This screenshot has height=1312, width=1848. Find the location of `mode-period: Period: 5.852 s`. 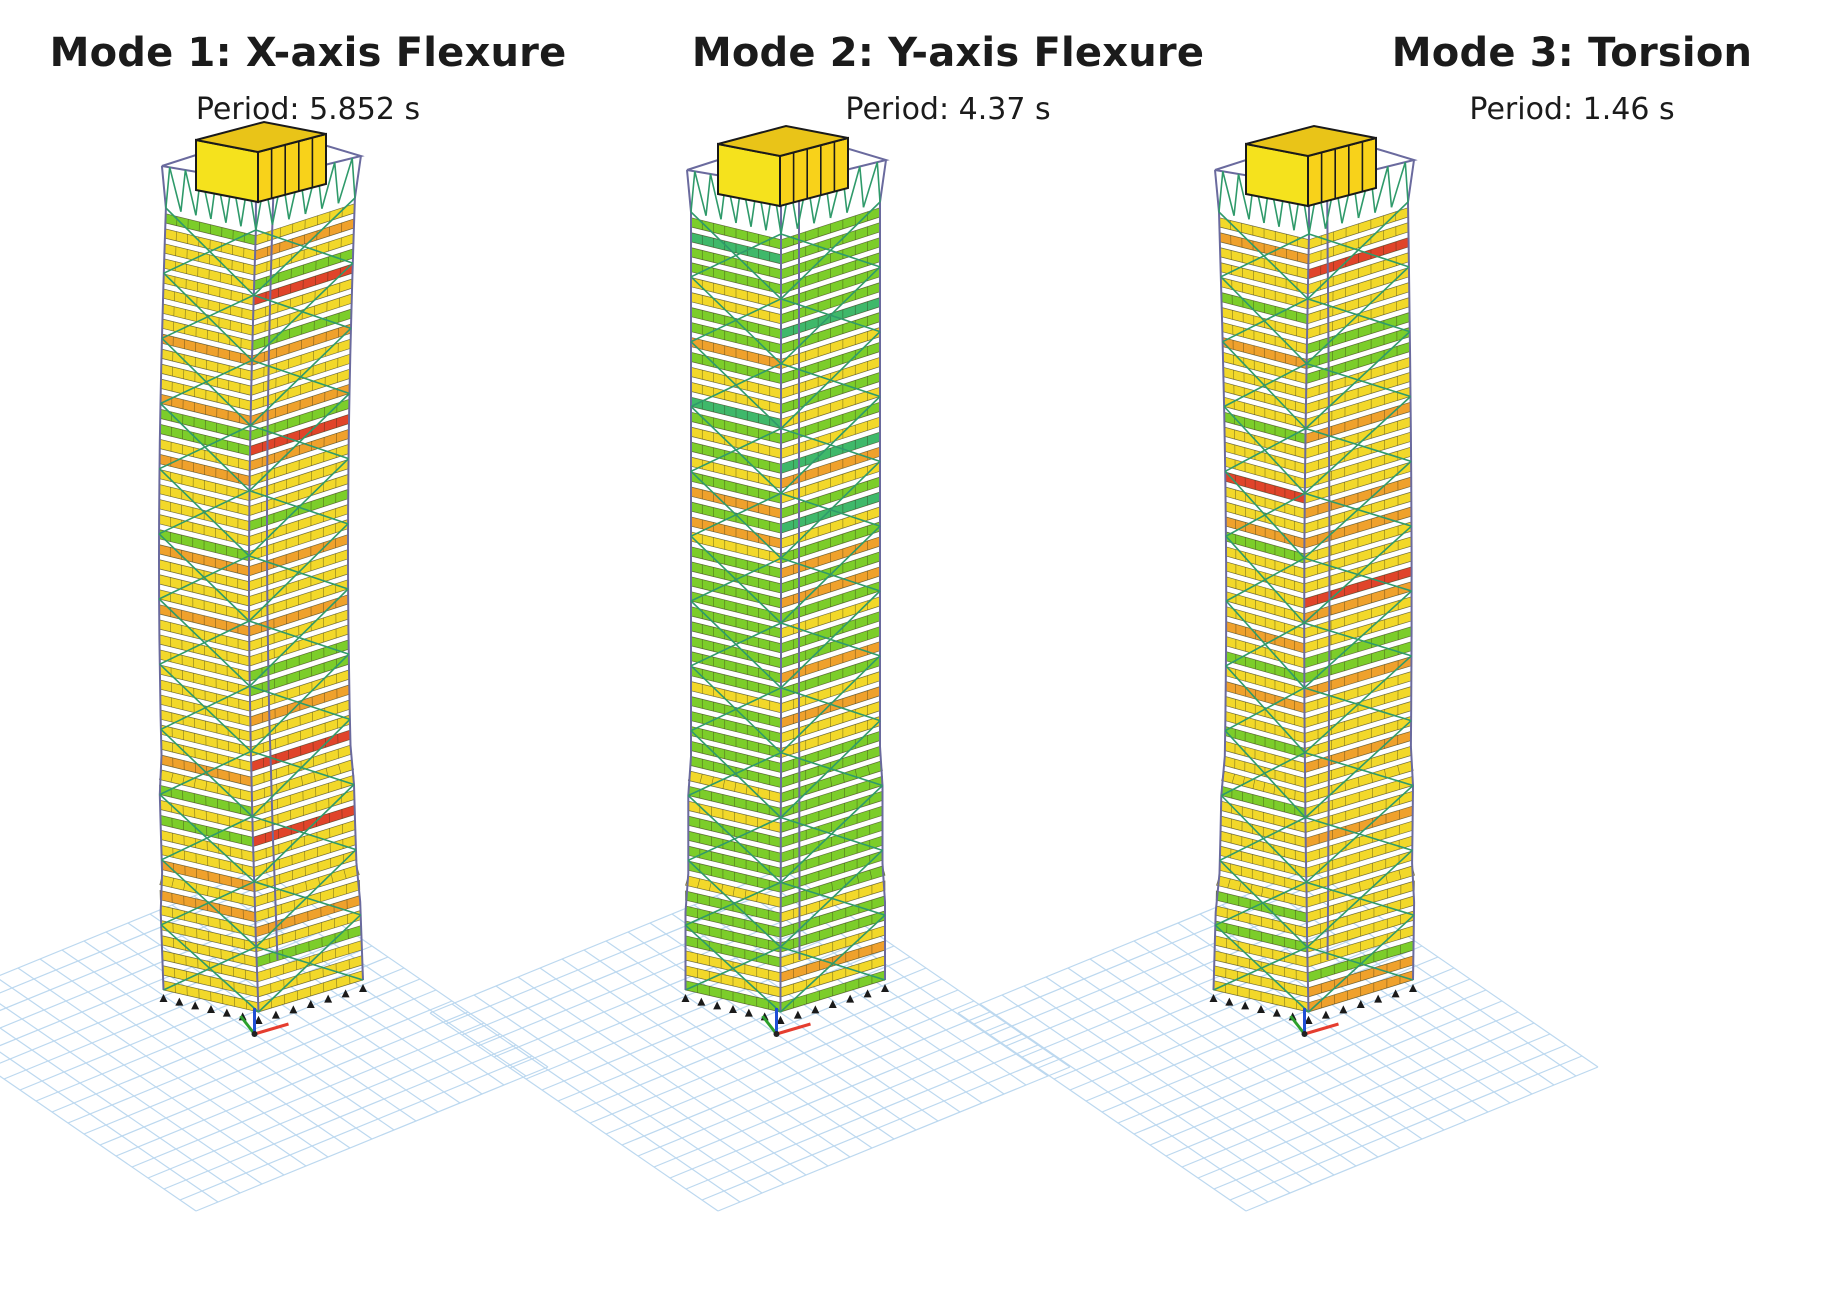

mode-period: Period: 5.852 s is located at coordinates (308, 109).